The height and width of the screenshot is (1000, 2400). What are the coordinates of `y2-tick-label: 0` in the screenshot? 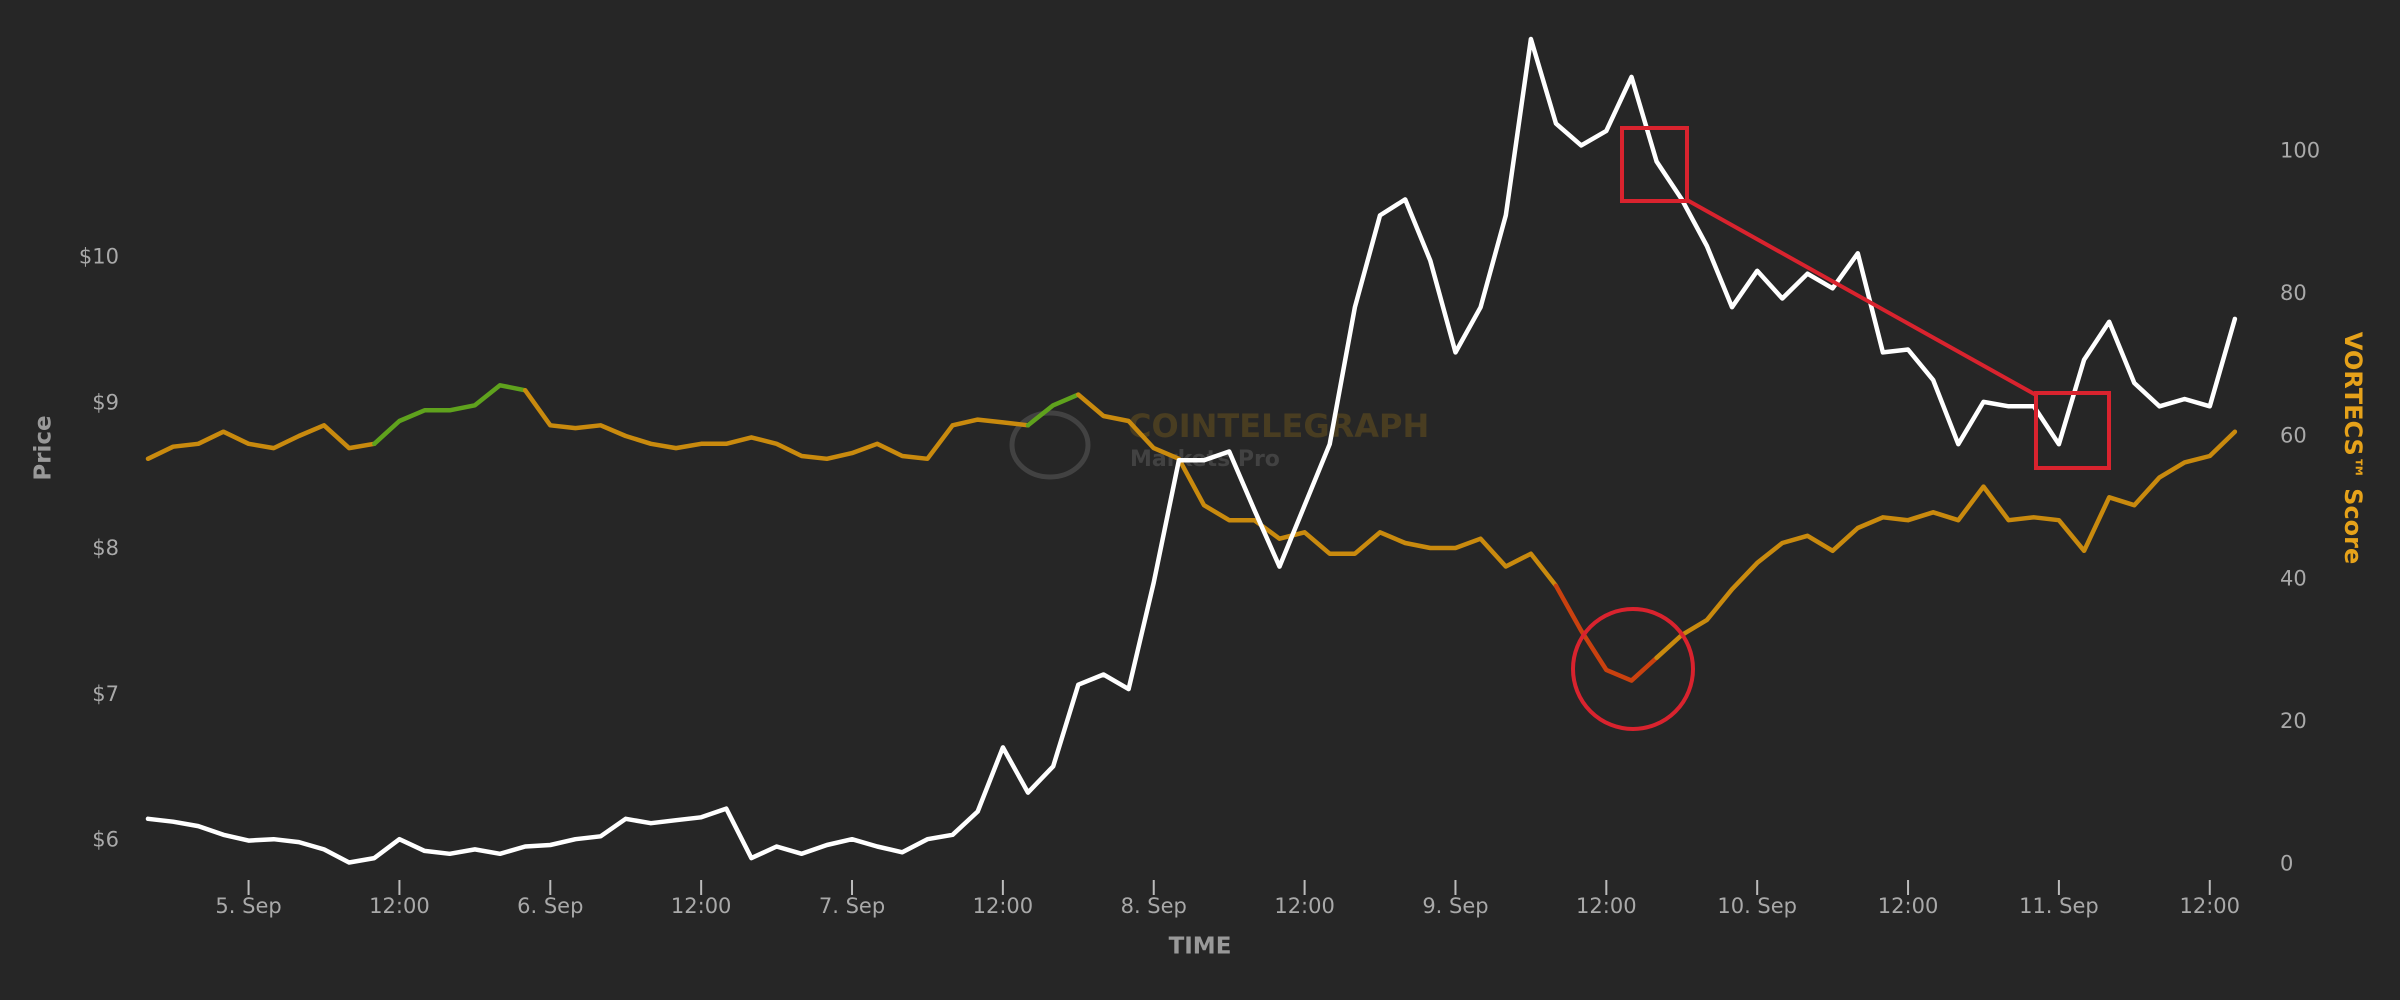 It's located at (2286, 864).